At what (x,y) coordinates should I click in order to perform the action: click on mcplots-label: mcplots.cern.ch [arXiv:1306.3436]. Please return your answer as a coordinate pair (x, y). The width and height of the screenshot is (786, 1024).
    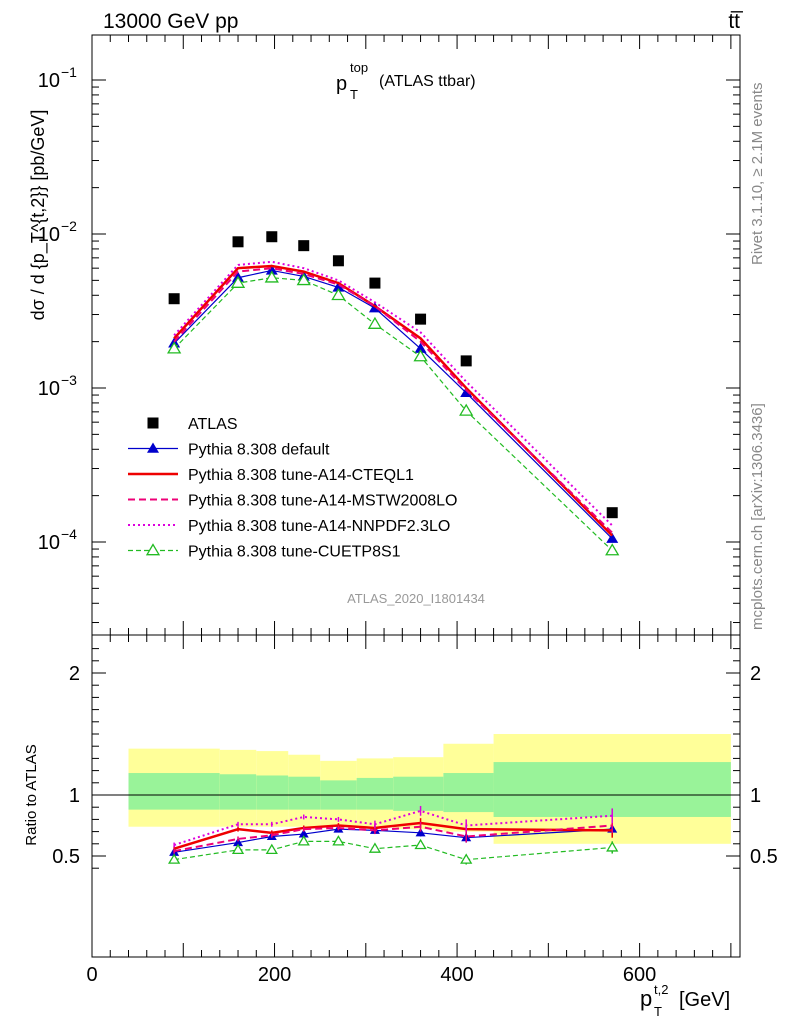
    Looking at the image, I should click on (757, 516).